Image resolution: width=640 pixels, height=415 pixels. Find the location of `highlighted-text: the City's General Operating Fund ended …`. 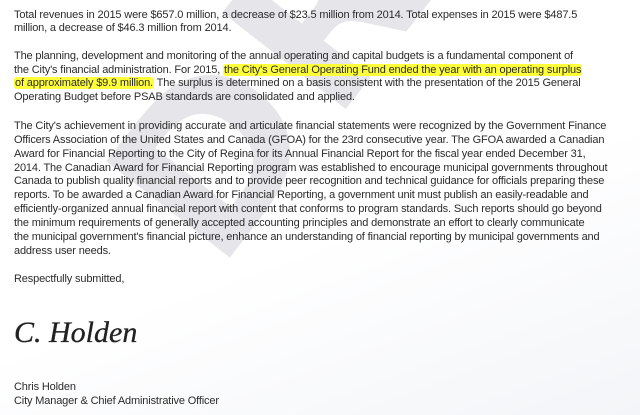

highlighted-text: the City's General Operating Fund ended … is located at coordinates (403, 70).